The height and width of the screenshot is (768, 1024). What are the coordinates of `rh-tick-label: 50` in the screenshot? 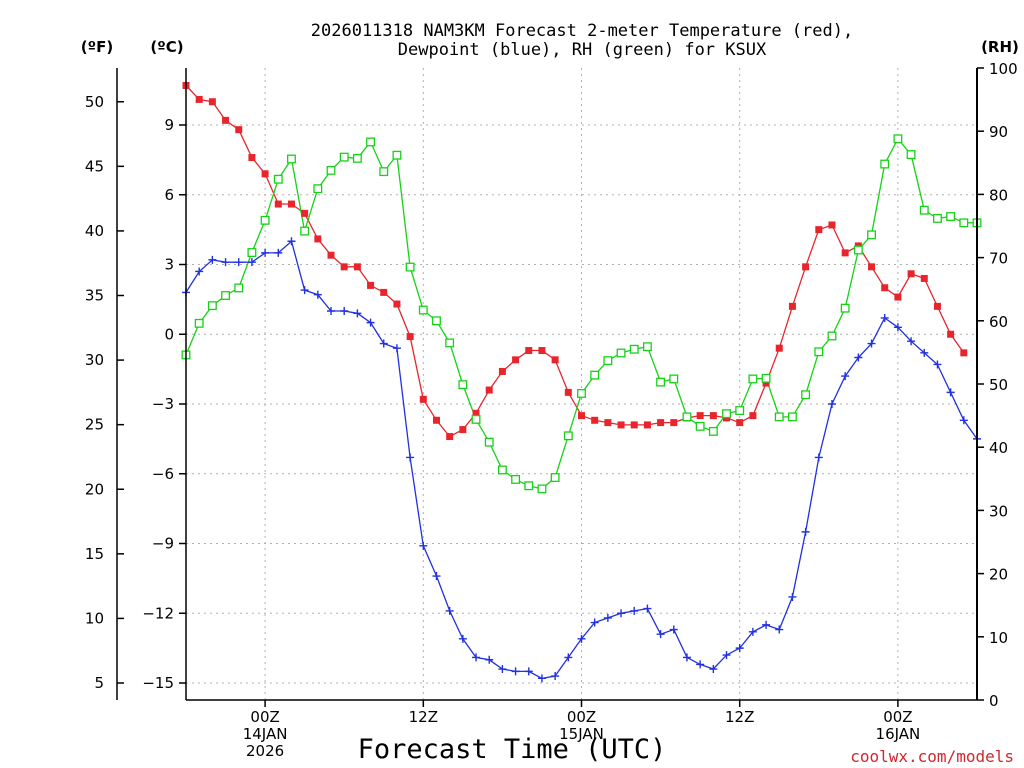 It's located at (998, 385).